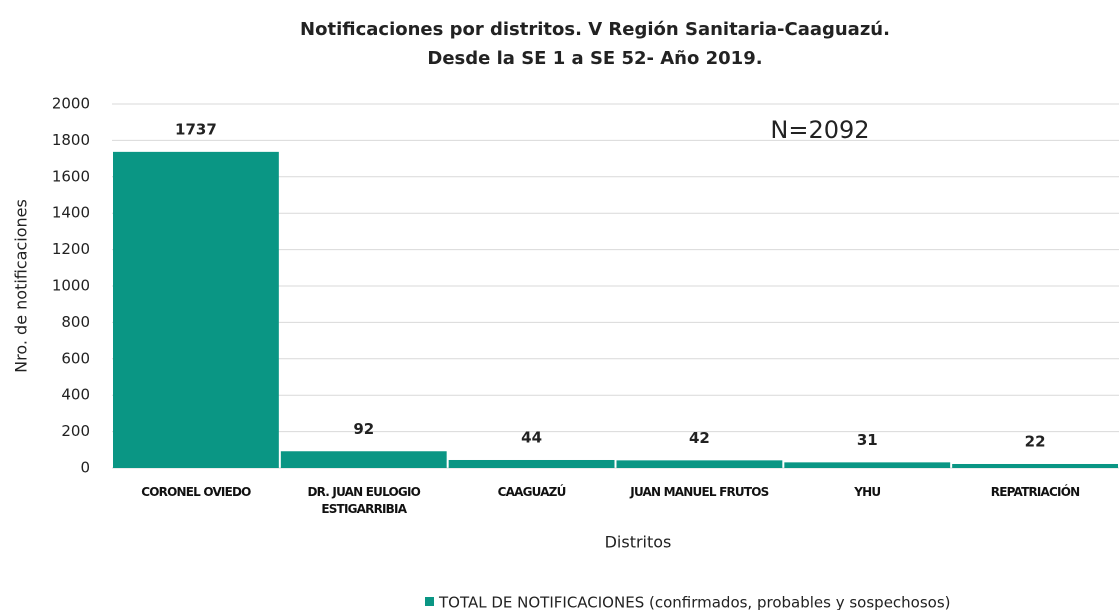 The width and height of the screenshot is (1119, 610). What do you see at coordinates (21, 286) in the screenshot?
I see `y-axis-label: Nro. de notificaciones` at bounding box center [21, 286].